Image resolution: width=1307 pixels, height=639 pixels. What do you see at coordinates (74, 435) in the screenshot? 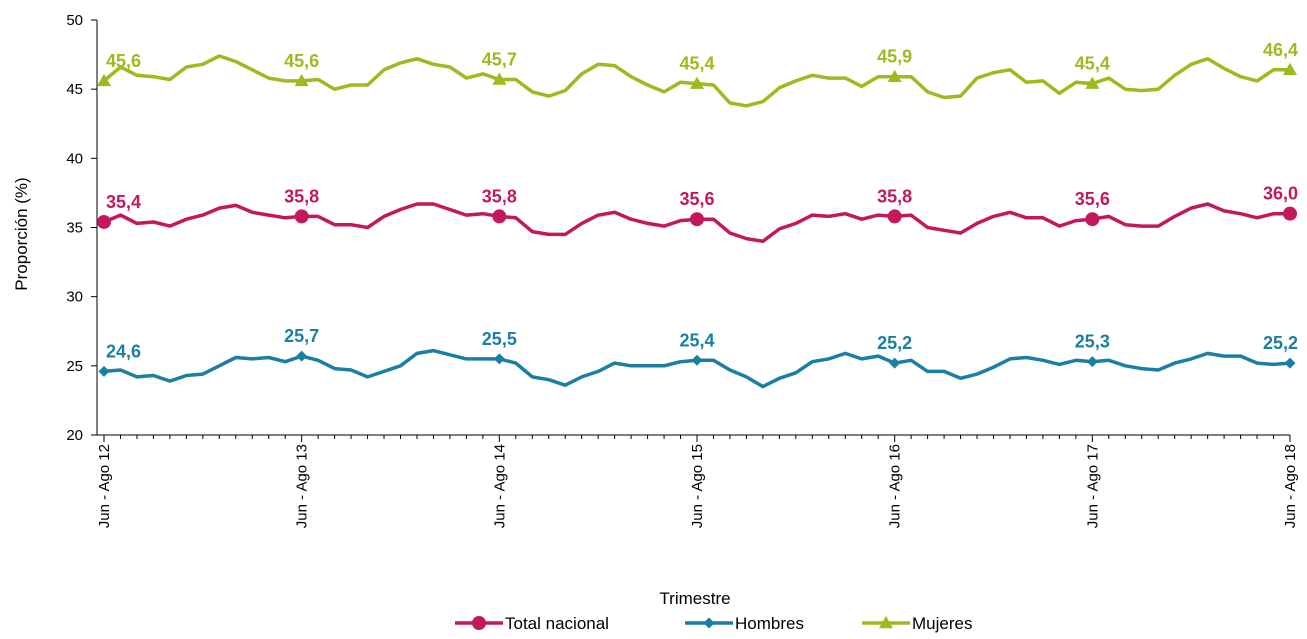
I see `y-tick-label: 20` at bounding box center [74, 435].